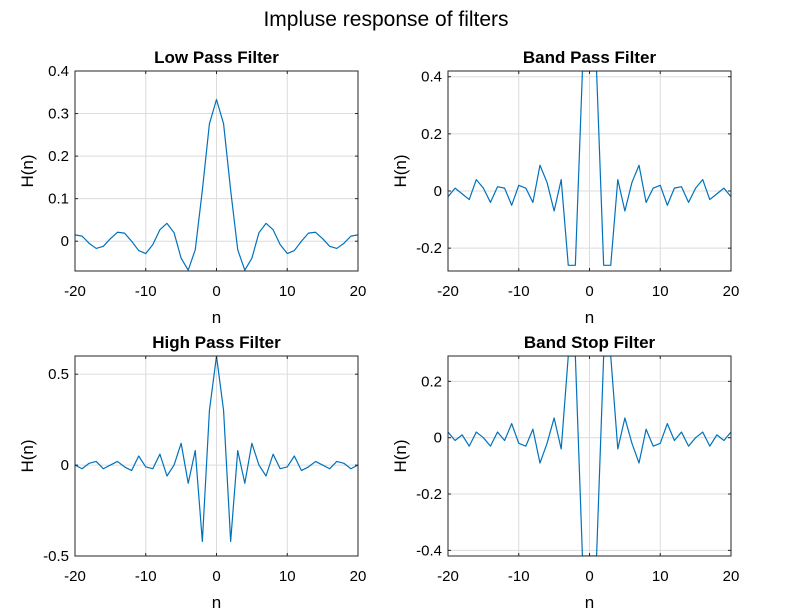 The width and height of the screenshot is (792, 615). I want to click on ytick-label-3: 0.4, so click(431, 77).